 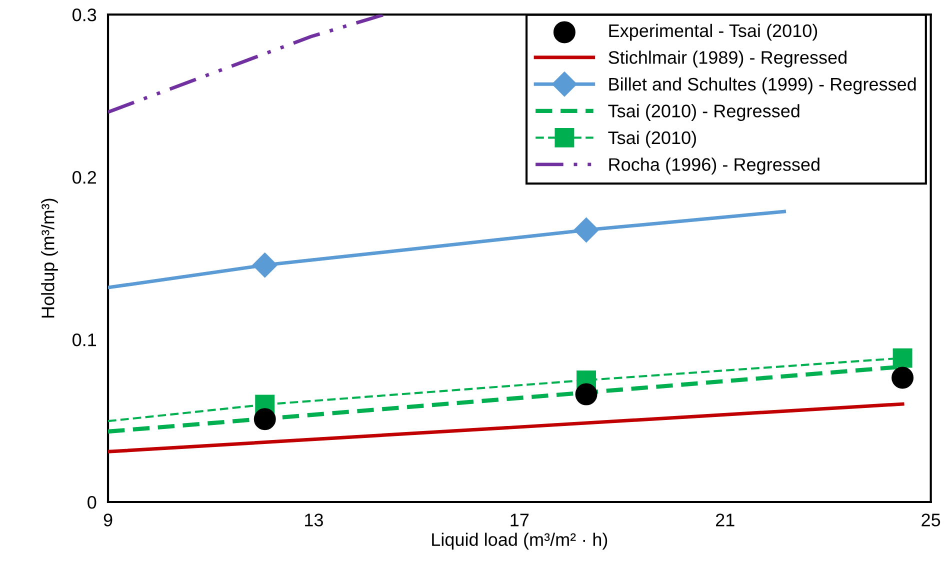 What do you see at coordinates (931, 520) in the screenshot?
I see `x-tick-label: 25` at bounding box center [931, 520].